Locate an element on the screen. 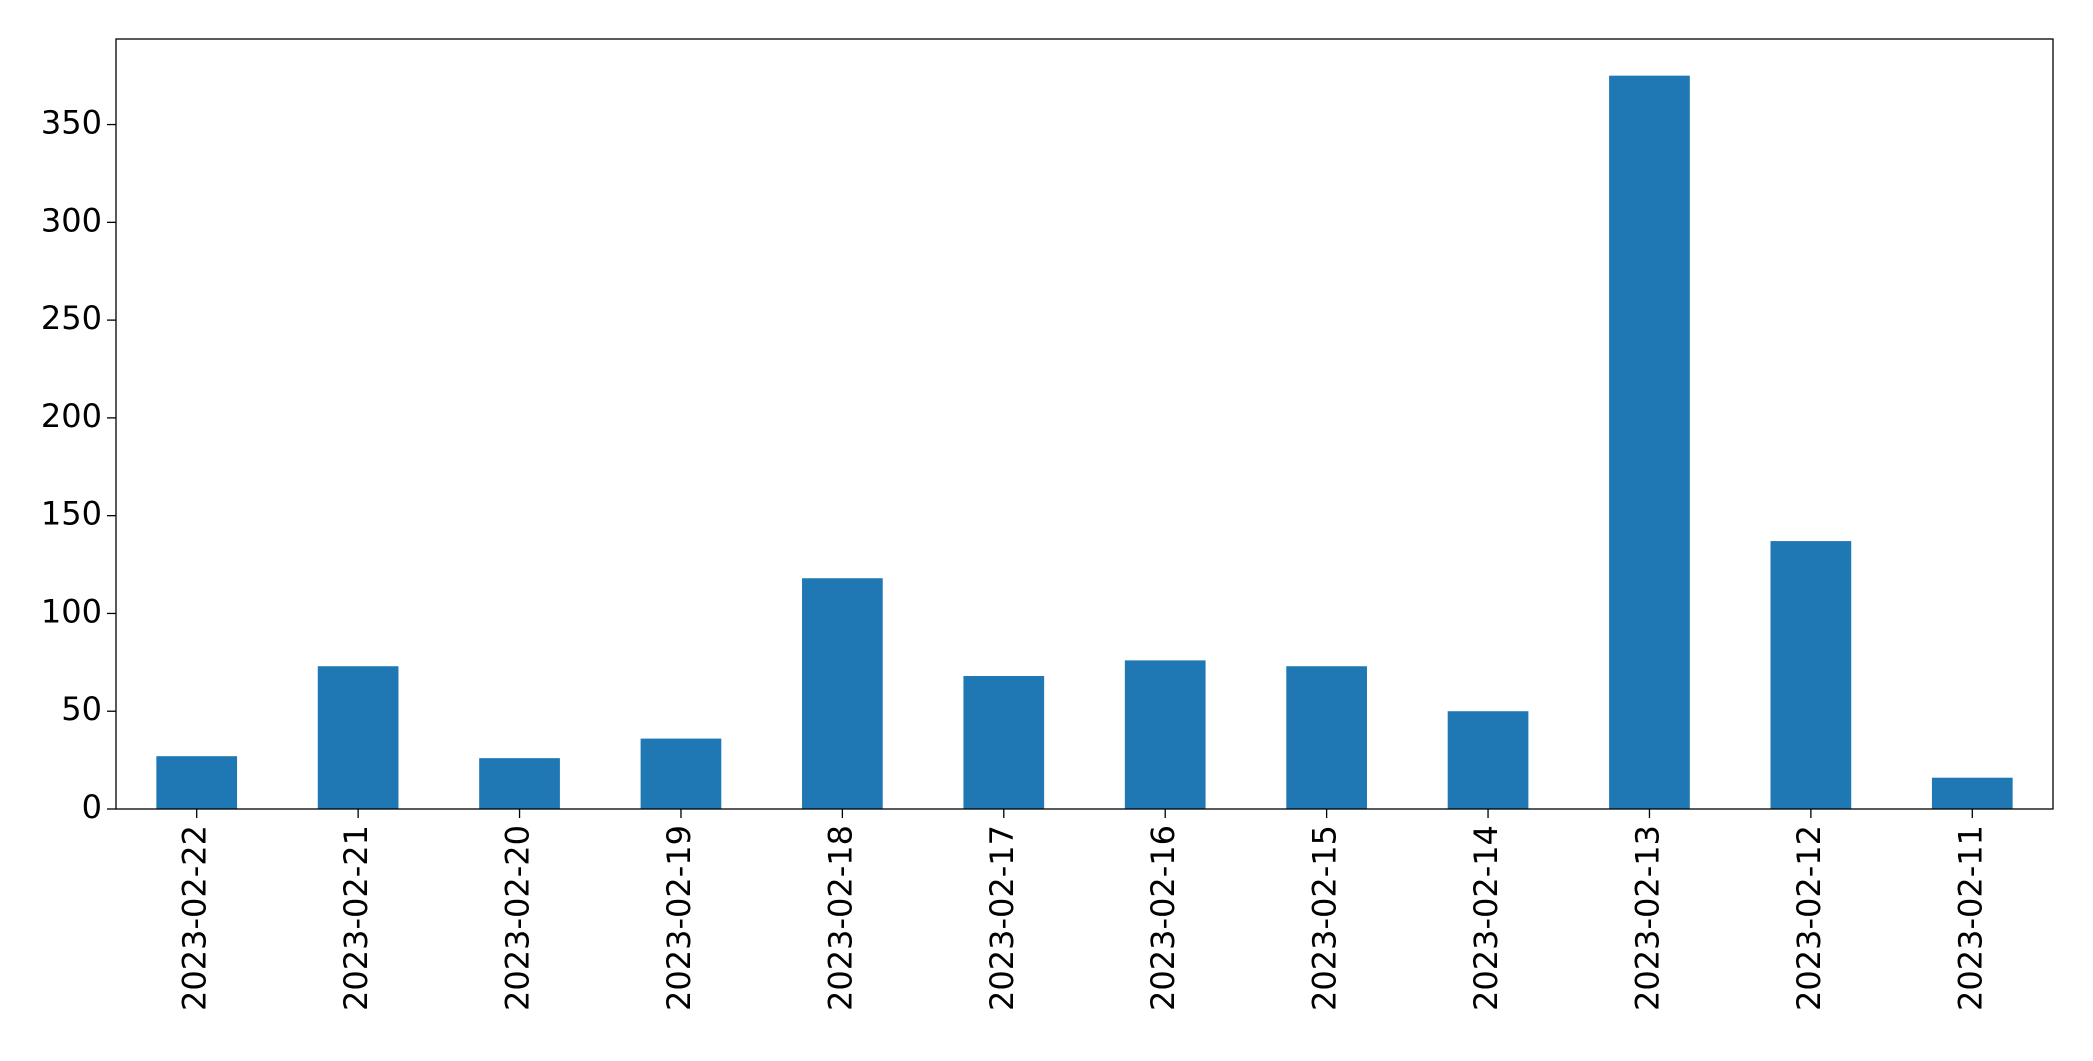  y-tick-label: 350 is located at coordinates (71, 123).